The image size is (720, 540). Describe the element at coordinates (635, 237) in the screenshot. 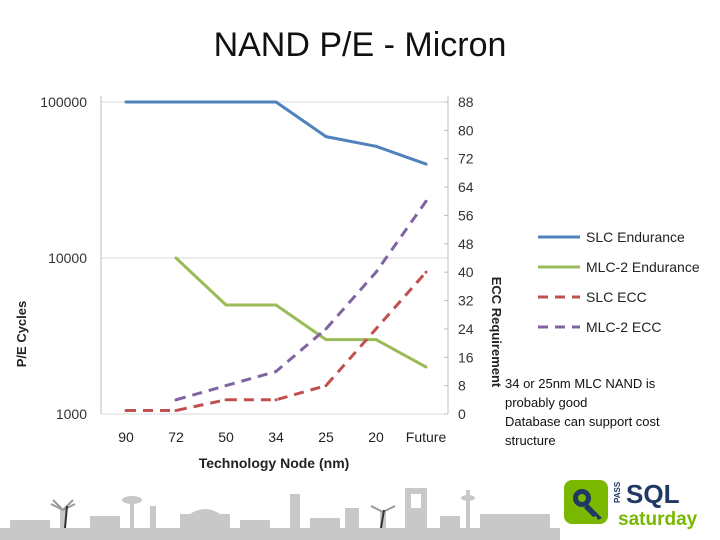

I see `legend-label: SLC Endurance` at that location.